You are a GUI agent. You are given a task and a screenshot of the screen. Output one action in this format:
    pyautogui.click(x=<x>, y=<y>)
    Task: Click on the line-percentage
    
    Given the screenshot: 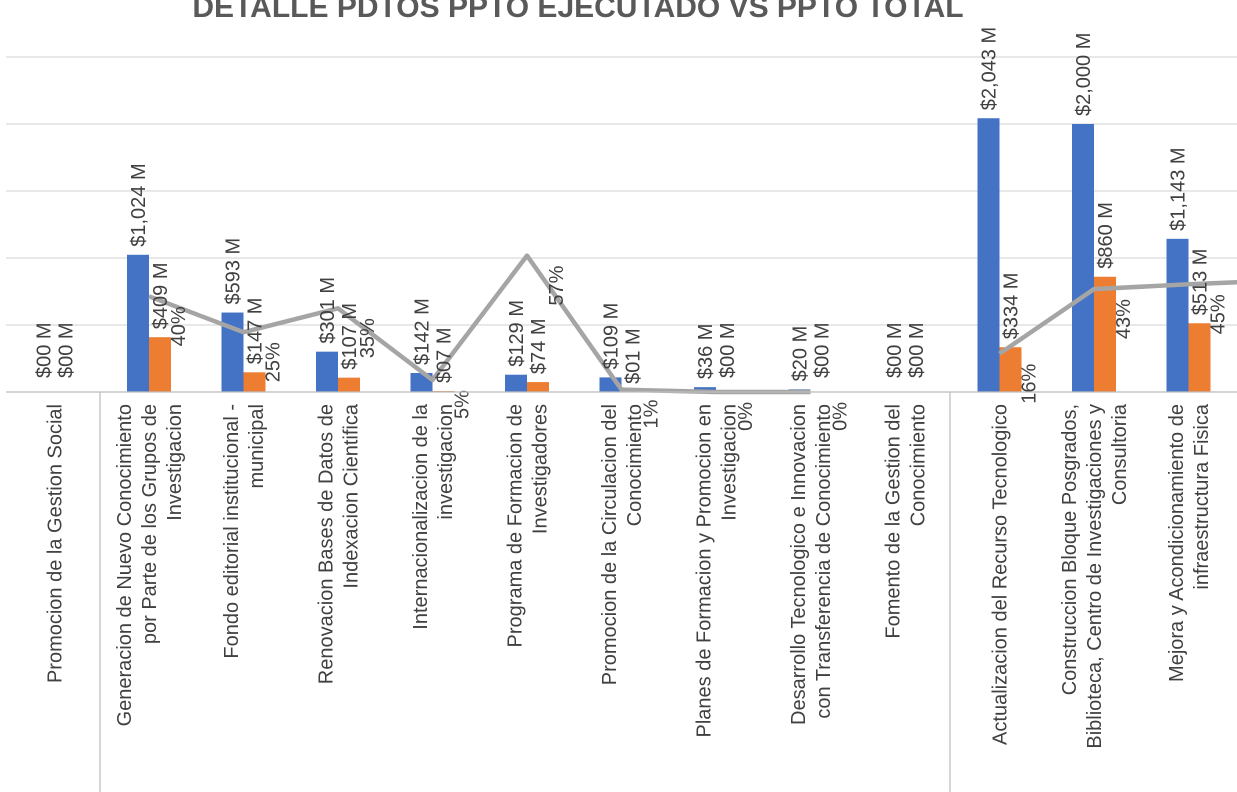 What is the action you would take?
    pyautogui.click(x=1117, y=318)
    